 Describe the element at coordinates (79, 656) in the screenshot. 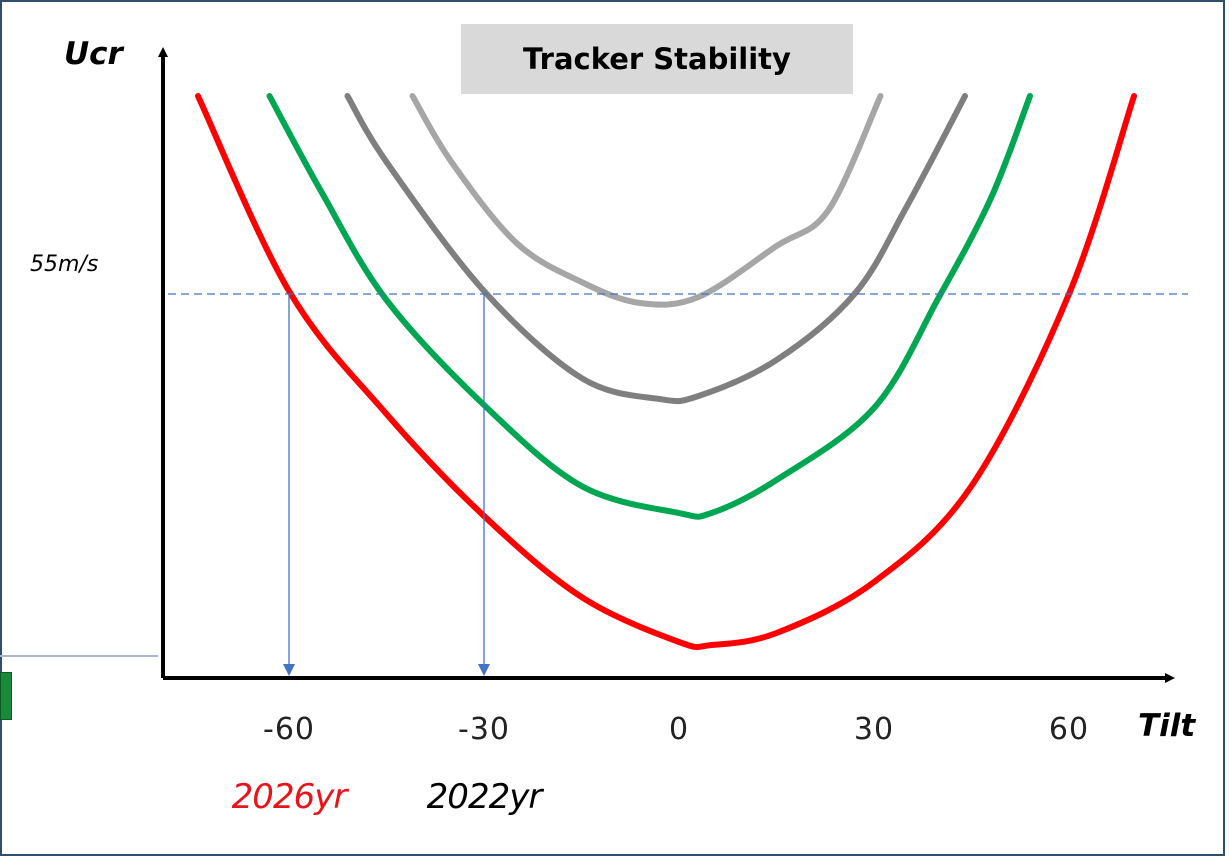

I see `side-divider` at that location.